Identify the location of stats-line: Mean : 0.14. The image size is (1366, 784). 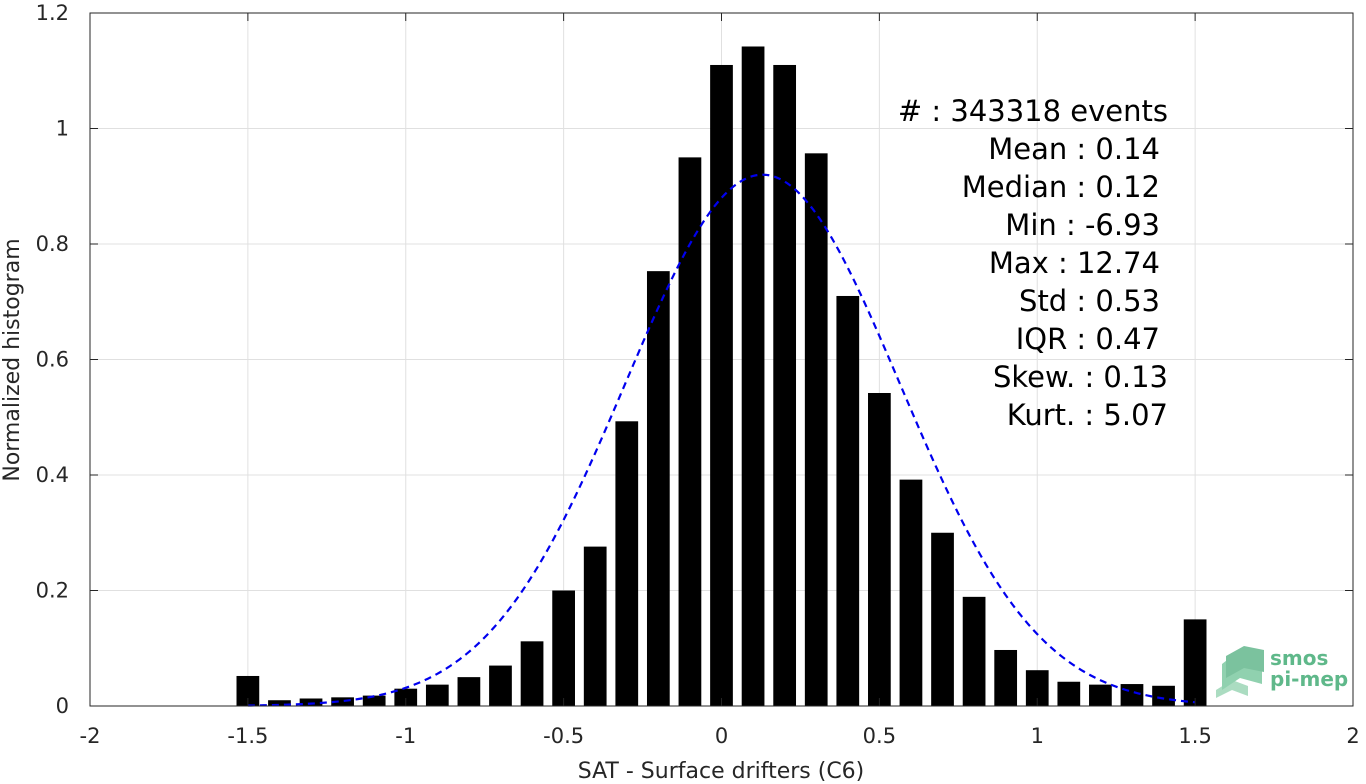
(1074, 149).